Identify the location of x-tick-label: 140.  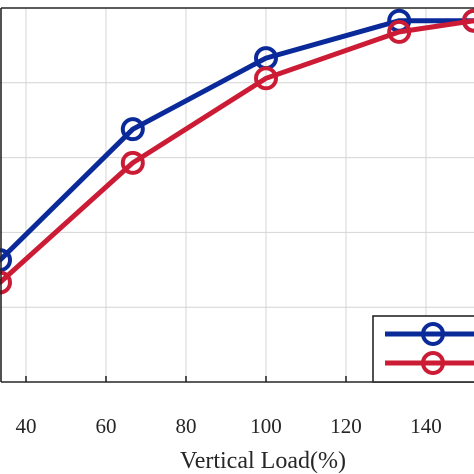
(426, 426).